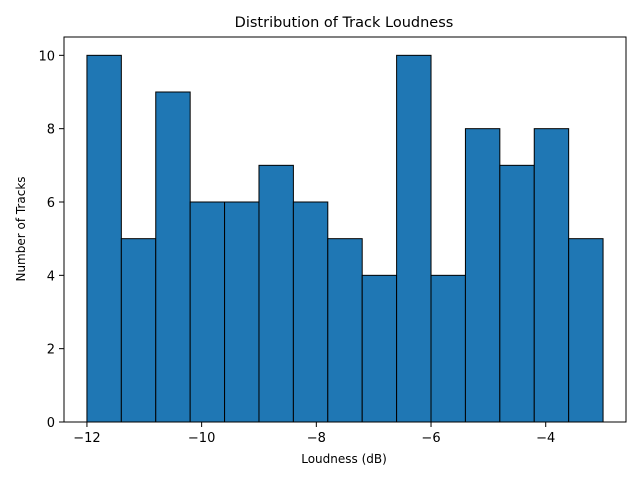 The height and width of the screenshot is (480, 640). Describe the element at coordinates (545, 438) in the screenshot. I see `x-tick-label: −4` at that location.